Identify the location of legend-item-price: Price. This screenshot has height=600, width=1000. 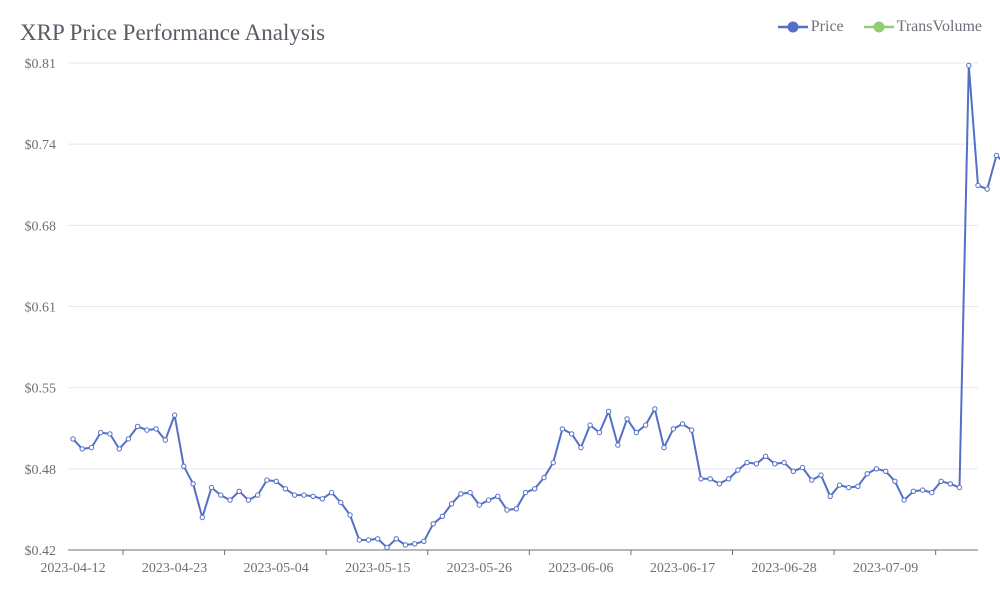
(810, 27).